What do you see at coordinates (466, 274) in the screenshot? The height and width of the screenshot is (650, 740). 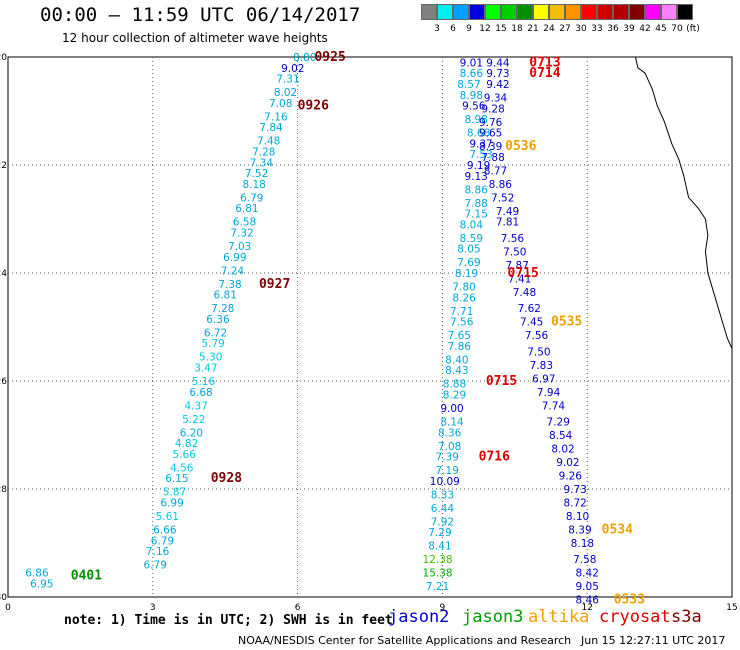 I see `wave-height-value: 8.19` at bounding box center [466, 274].